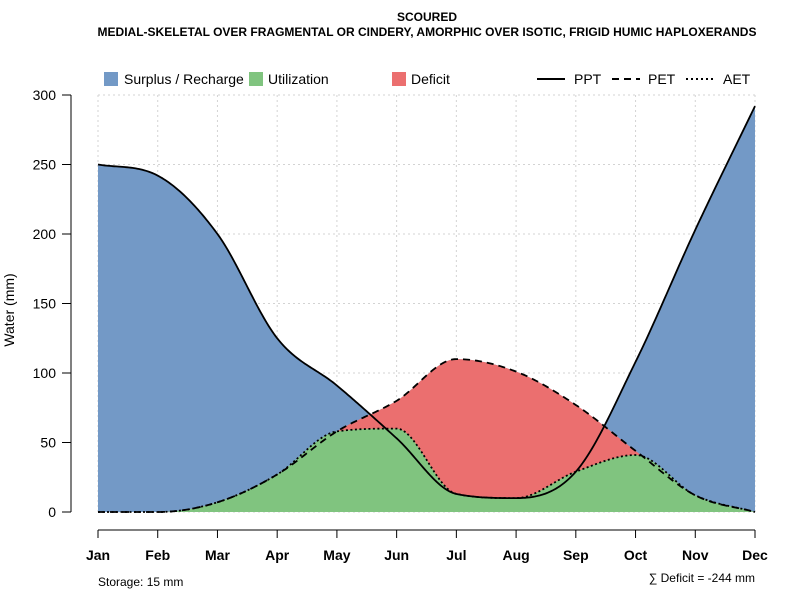 This screenshot has width=800, height=600. Describe the element at coordinates (45, 234) in the screenshot. I see `y-tick-label-4: 200` at that location.